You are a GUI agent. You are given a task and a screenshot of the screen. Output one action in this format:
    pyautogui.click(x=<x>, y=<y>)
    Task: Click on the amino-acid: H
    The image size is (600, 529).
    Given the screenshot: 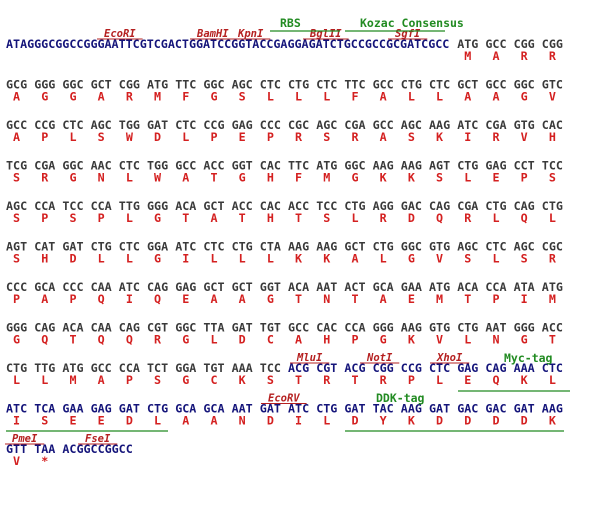 What is the action you would take?
    pyautogui.click(x=326, y=340)
    